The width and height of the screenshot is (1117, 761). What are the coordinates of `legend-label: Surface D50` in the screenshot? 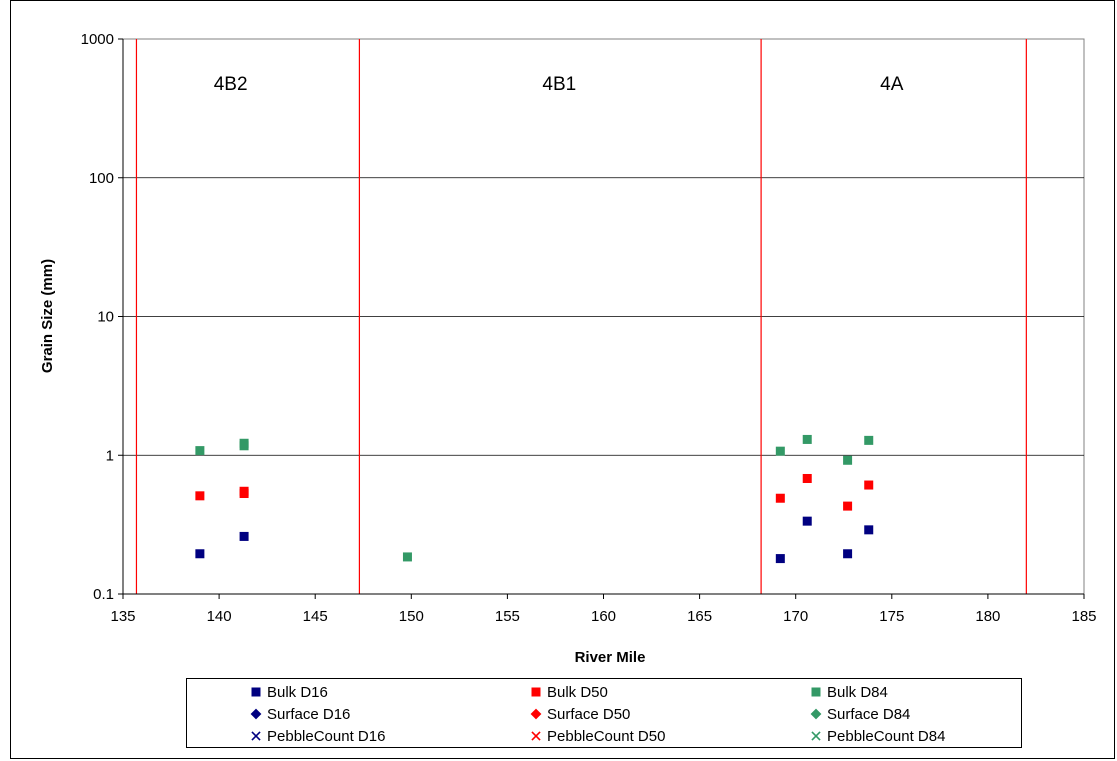 It's located at (589, 714).